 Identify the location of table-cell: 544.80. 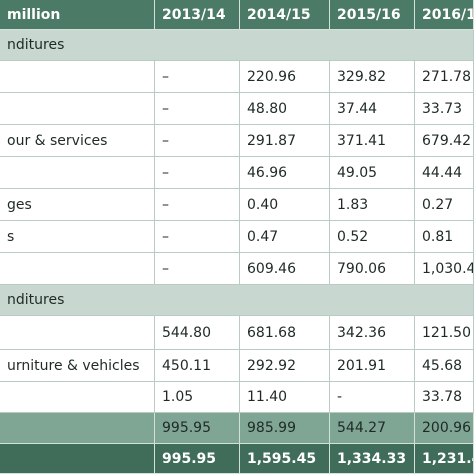
(197, 333).